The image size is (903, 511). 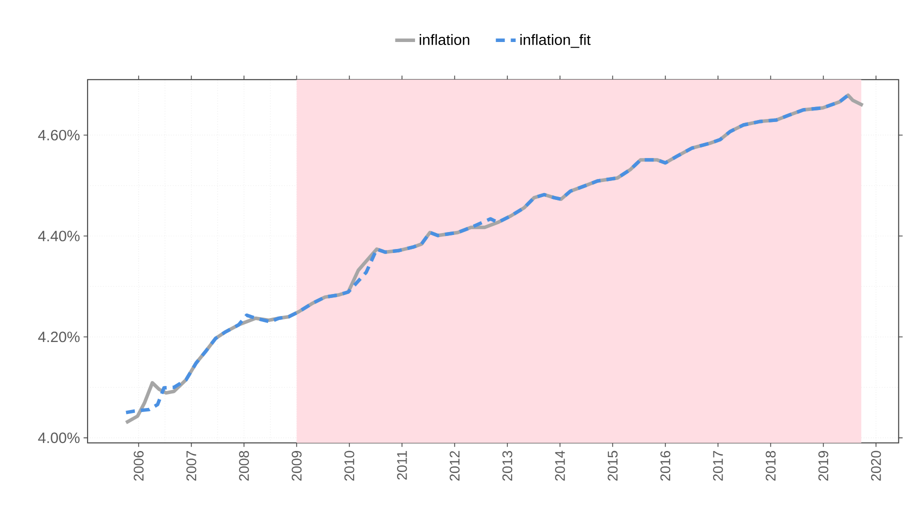 What do you see at coordinates (244, 466) in the screenshot?
I see `x-tick-label: 2008` at bounding box center [244, 466].